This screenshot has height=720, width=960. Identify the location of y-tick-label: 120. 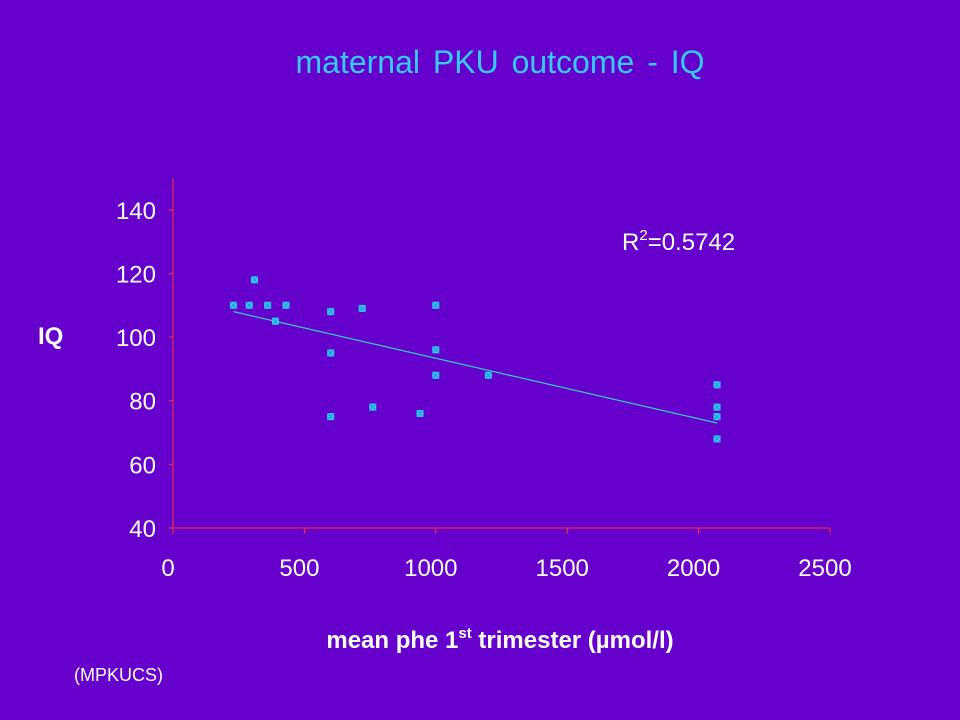
(136, 274).